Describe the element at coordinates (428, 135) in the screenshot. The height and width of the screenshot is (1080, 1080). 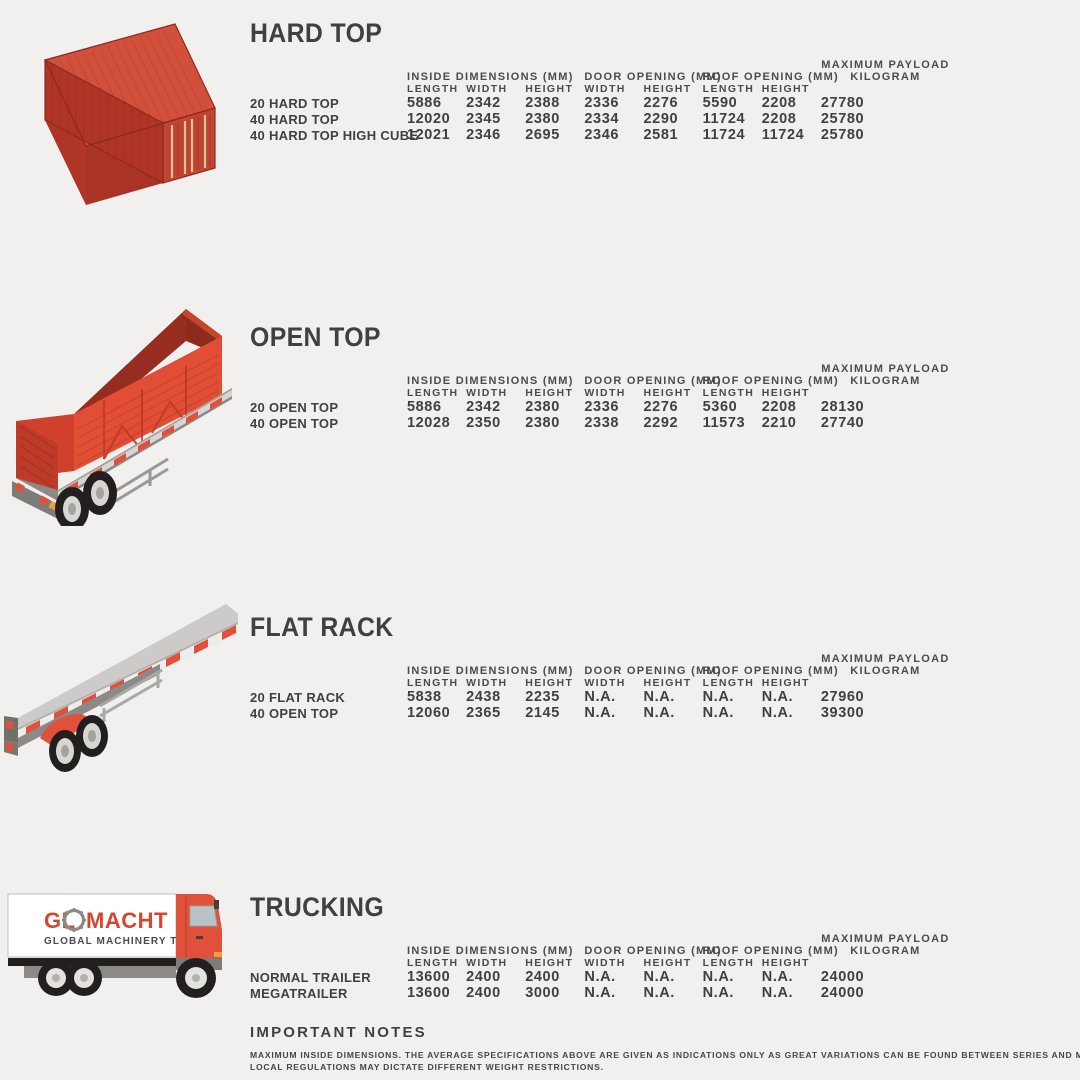
I see `cell-inside-length: 12021` at that location.